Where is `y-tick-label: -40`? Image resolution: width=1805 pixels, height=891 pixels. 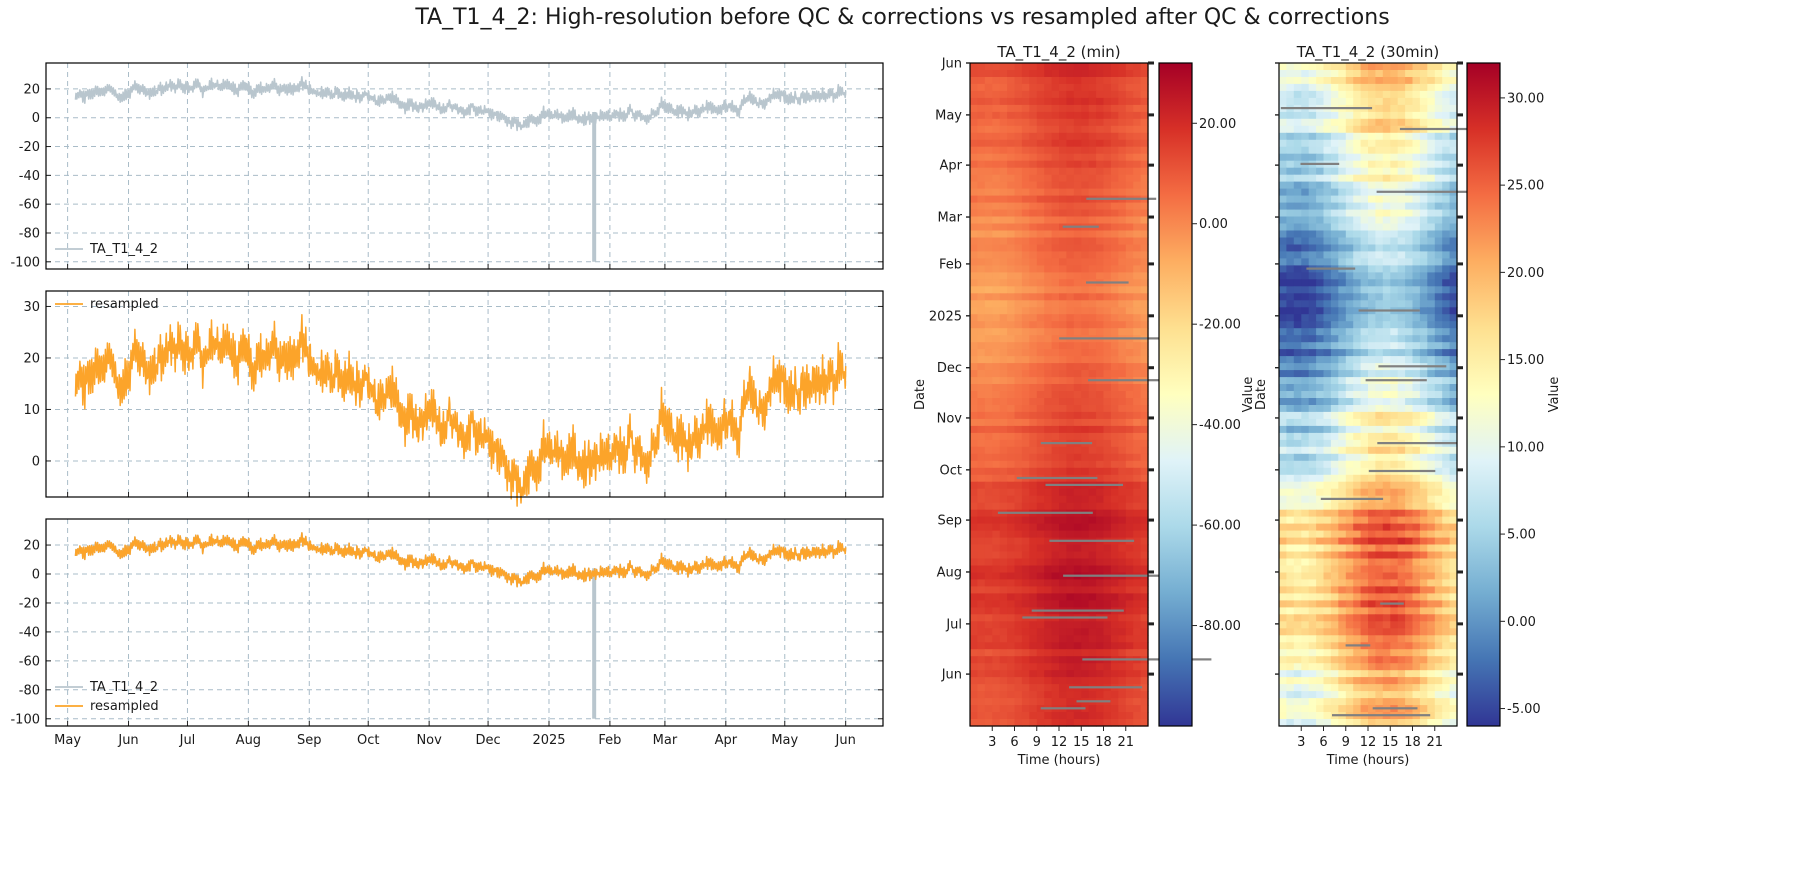 y-tick-label: -40 is located at coordinates (29, 632).